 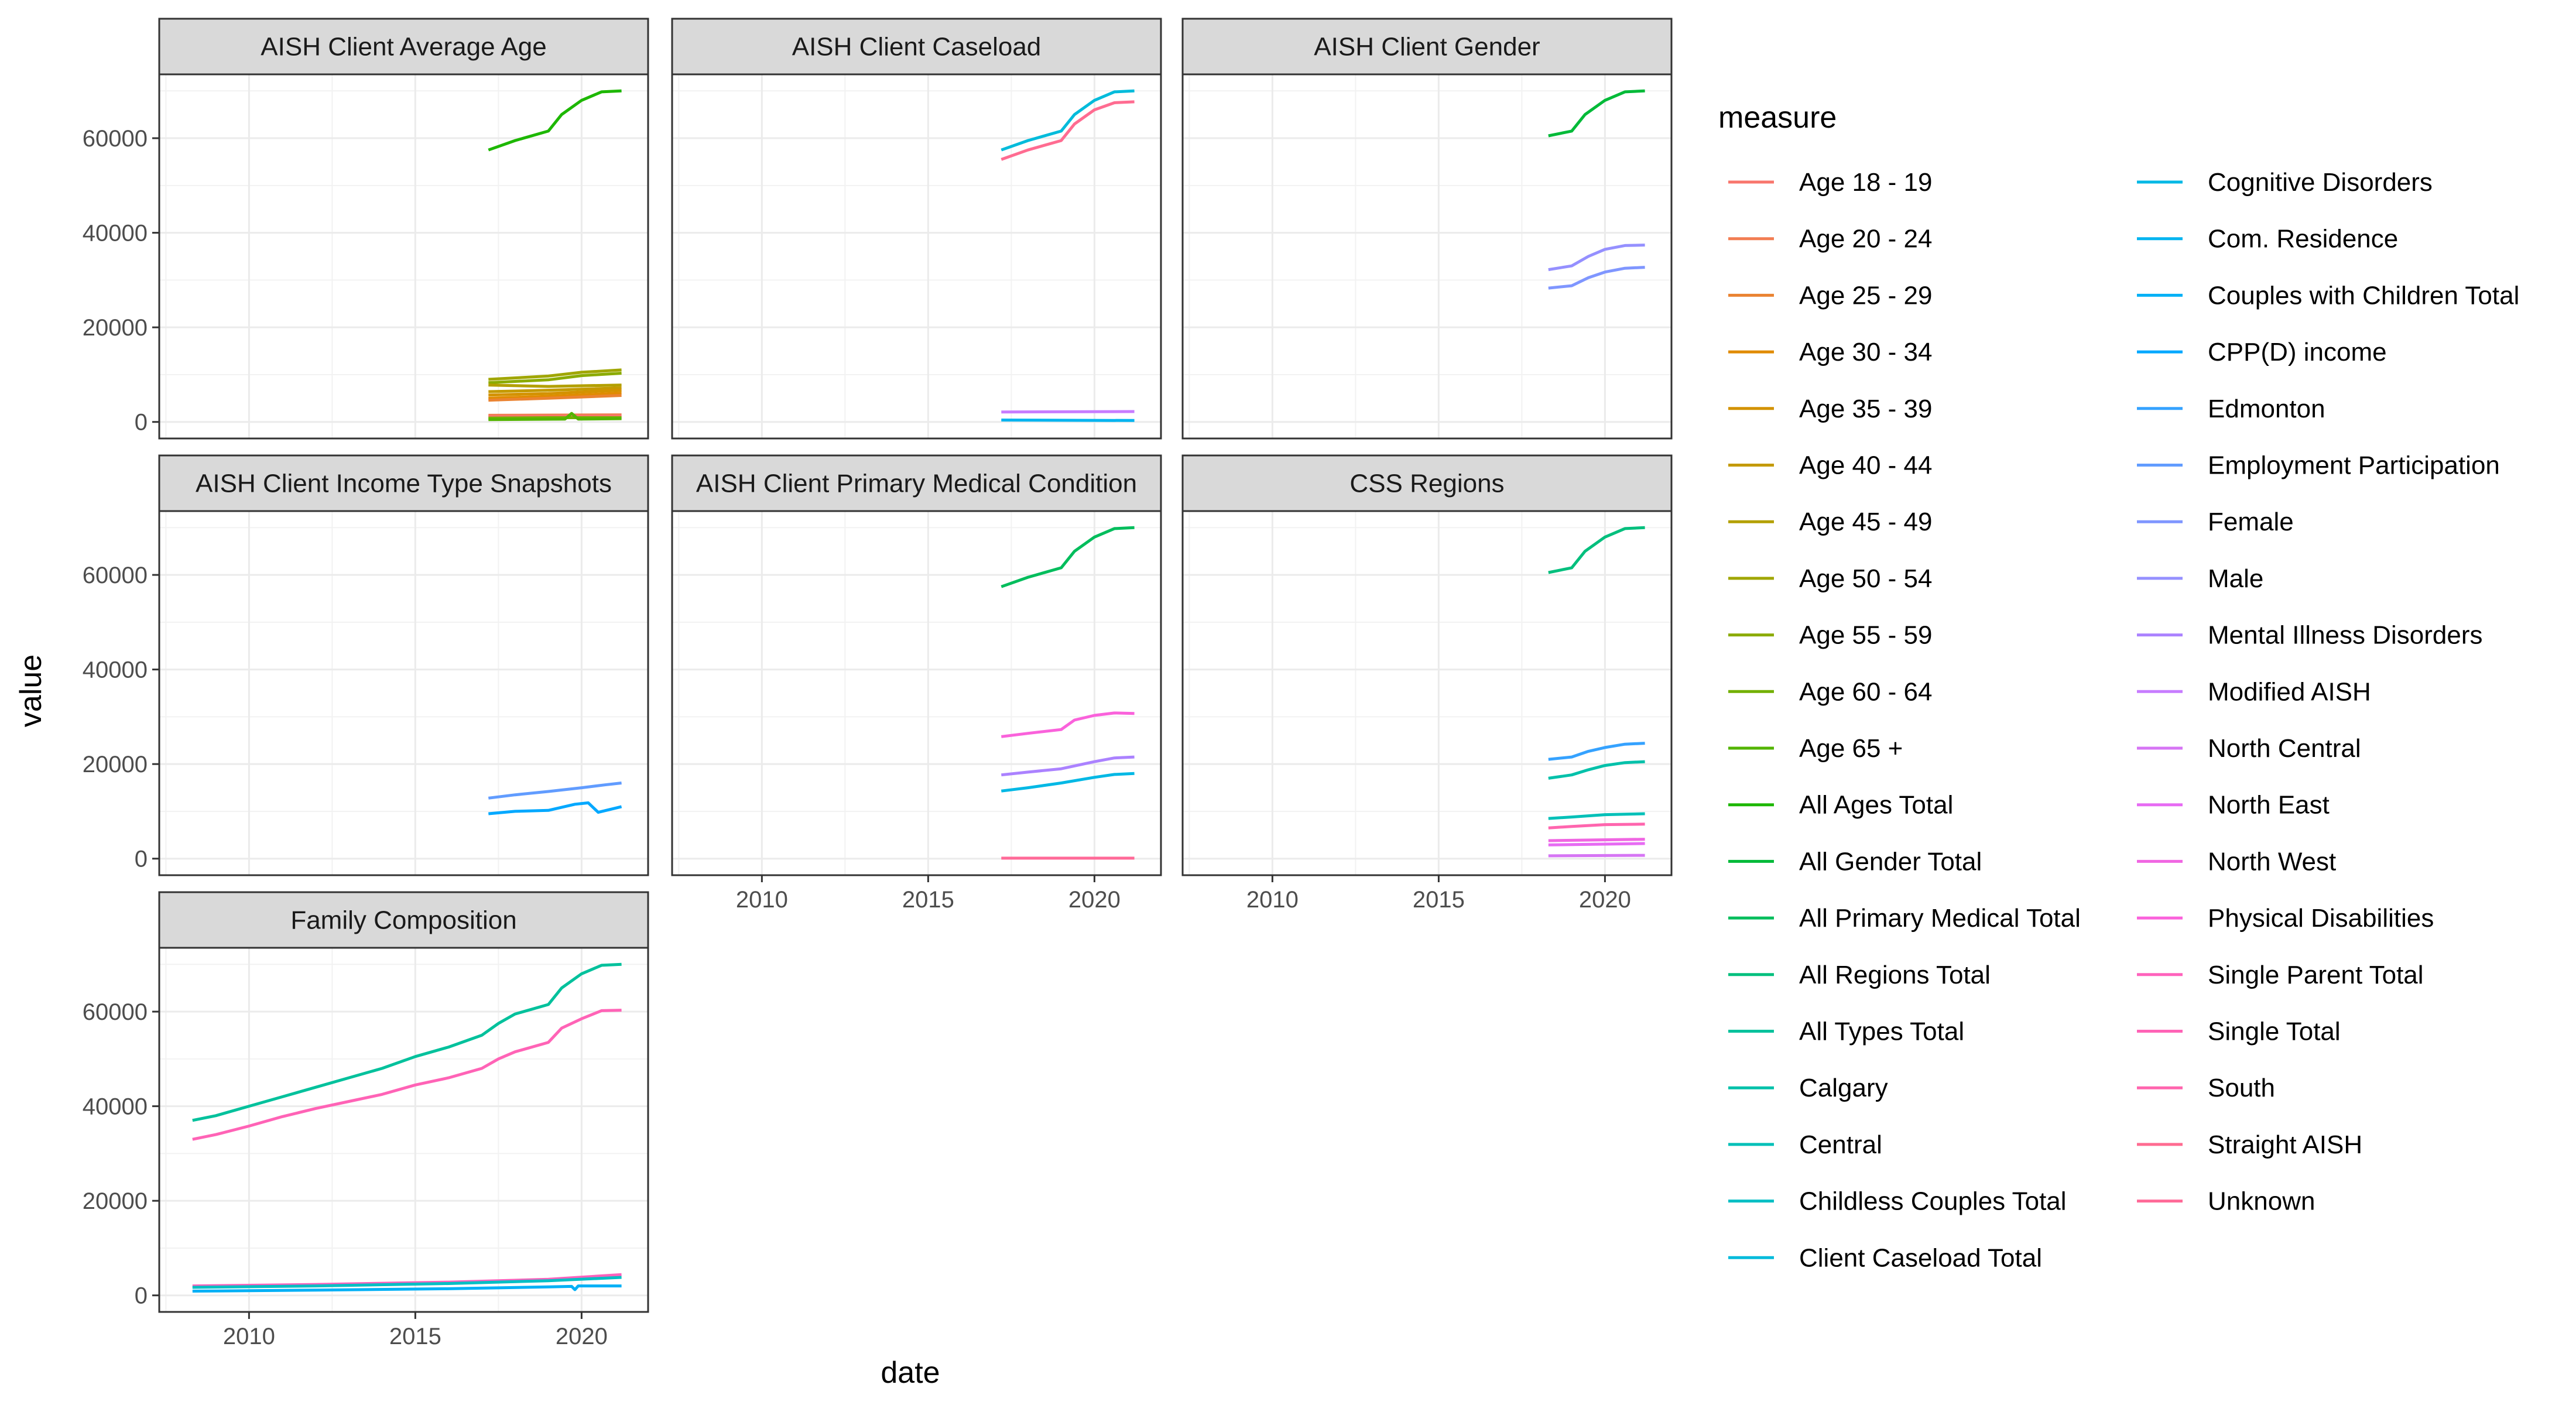 I want to click on series-line-couples-with-children-total, so click(x=407, y=1288).